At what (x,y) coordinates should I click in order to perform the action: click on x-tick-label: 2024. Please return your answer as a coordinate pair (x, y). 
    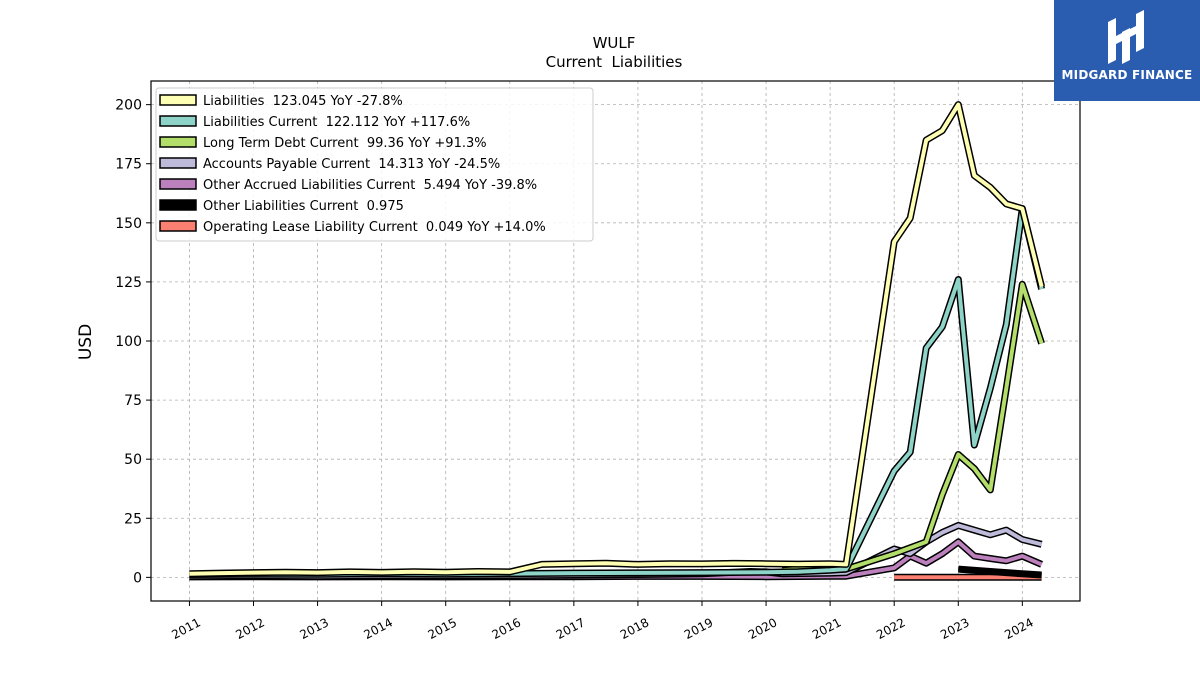
    Looking at the image, I should click on (1019, 628).